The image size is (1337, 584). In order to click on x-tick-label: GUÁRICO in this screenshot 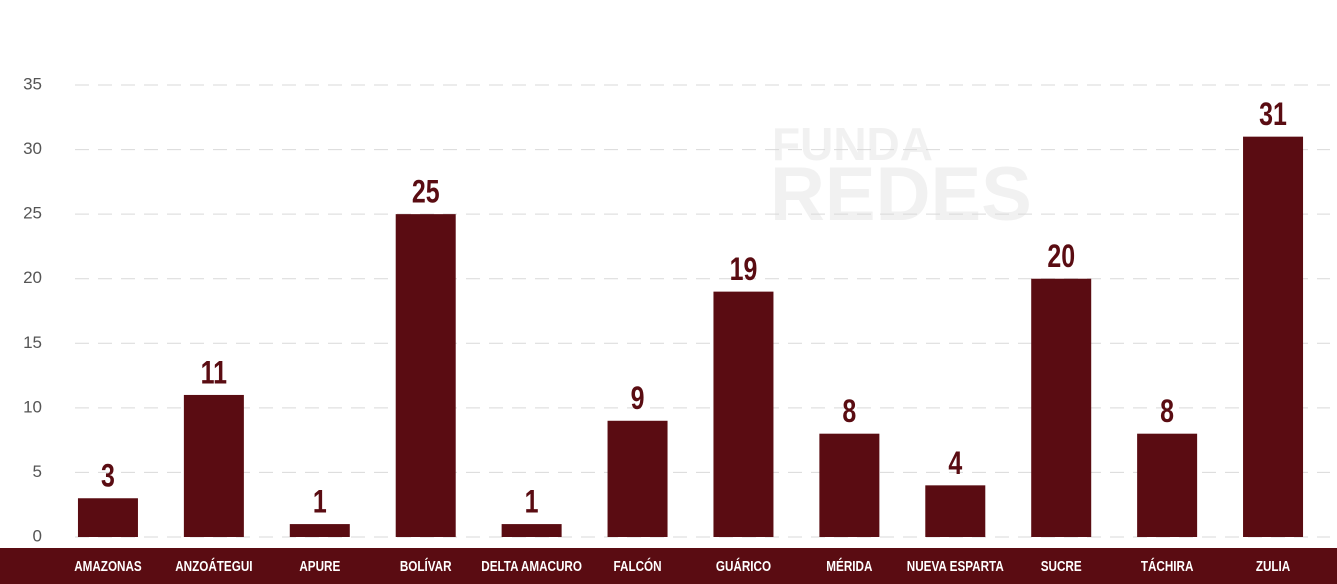, I will do `click(743, 566)`.